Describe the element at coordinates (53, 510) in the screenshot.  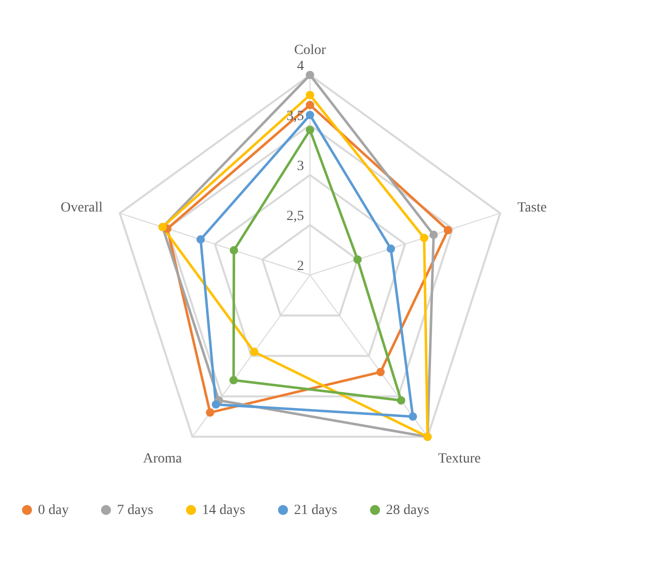
I see `legend-label: 0 day` at that location.